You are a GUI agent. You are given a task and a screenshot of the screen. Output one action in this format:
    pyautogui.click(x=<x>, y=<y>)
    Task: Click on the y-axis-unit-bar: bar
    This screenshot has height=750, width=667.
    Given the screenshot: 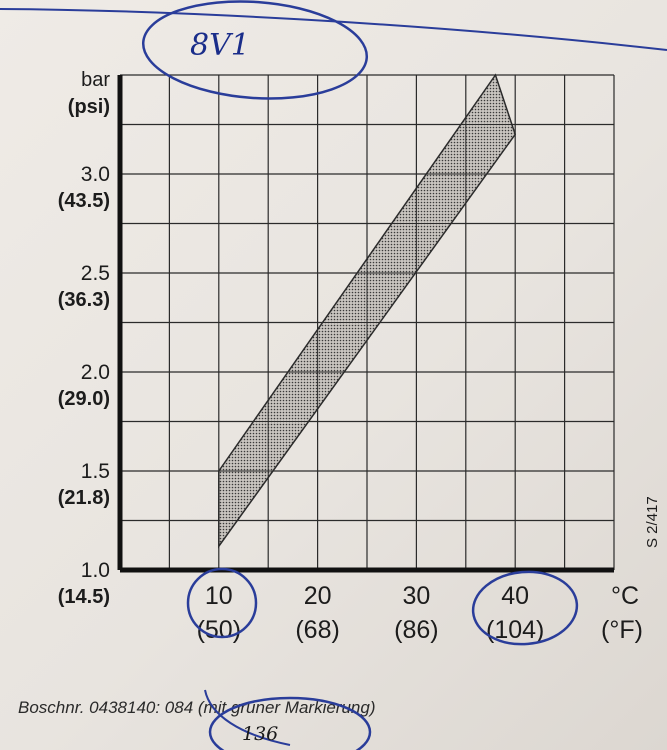 What is the action you would take?
    pyautogui.click(x=95, y=80)
    